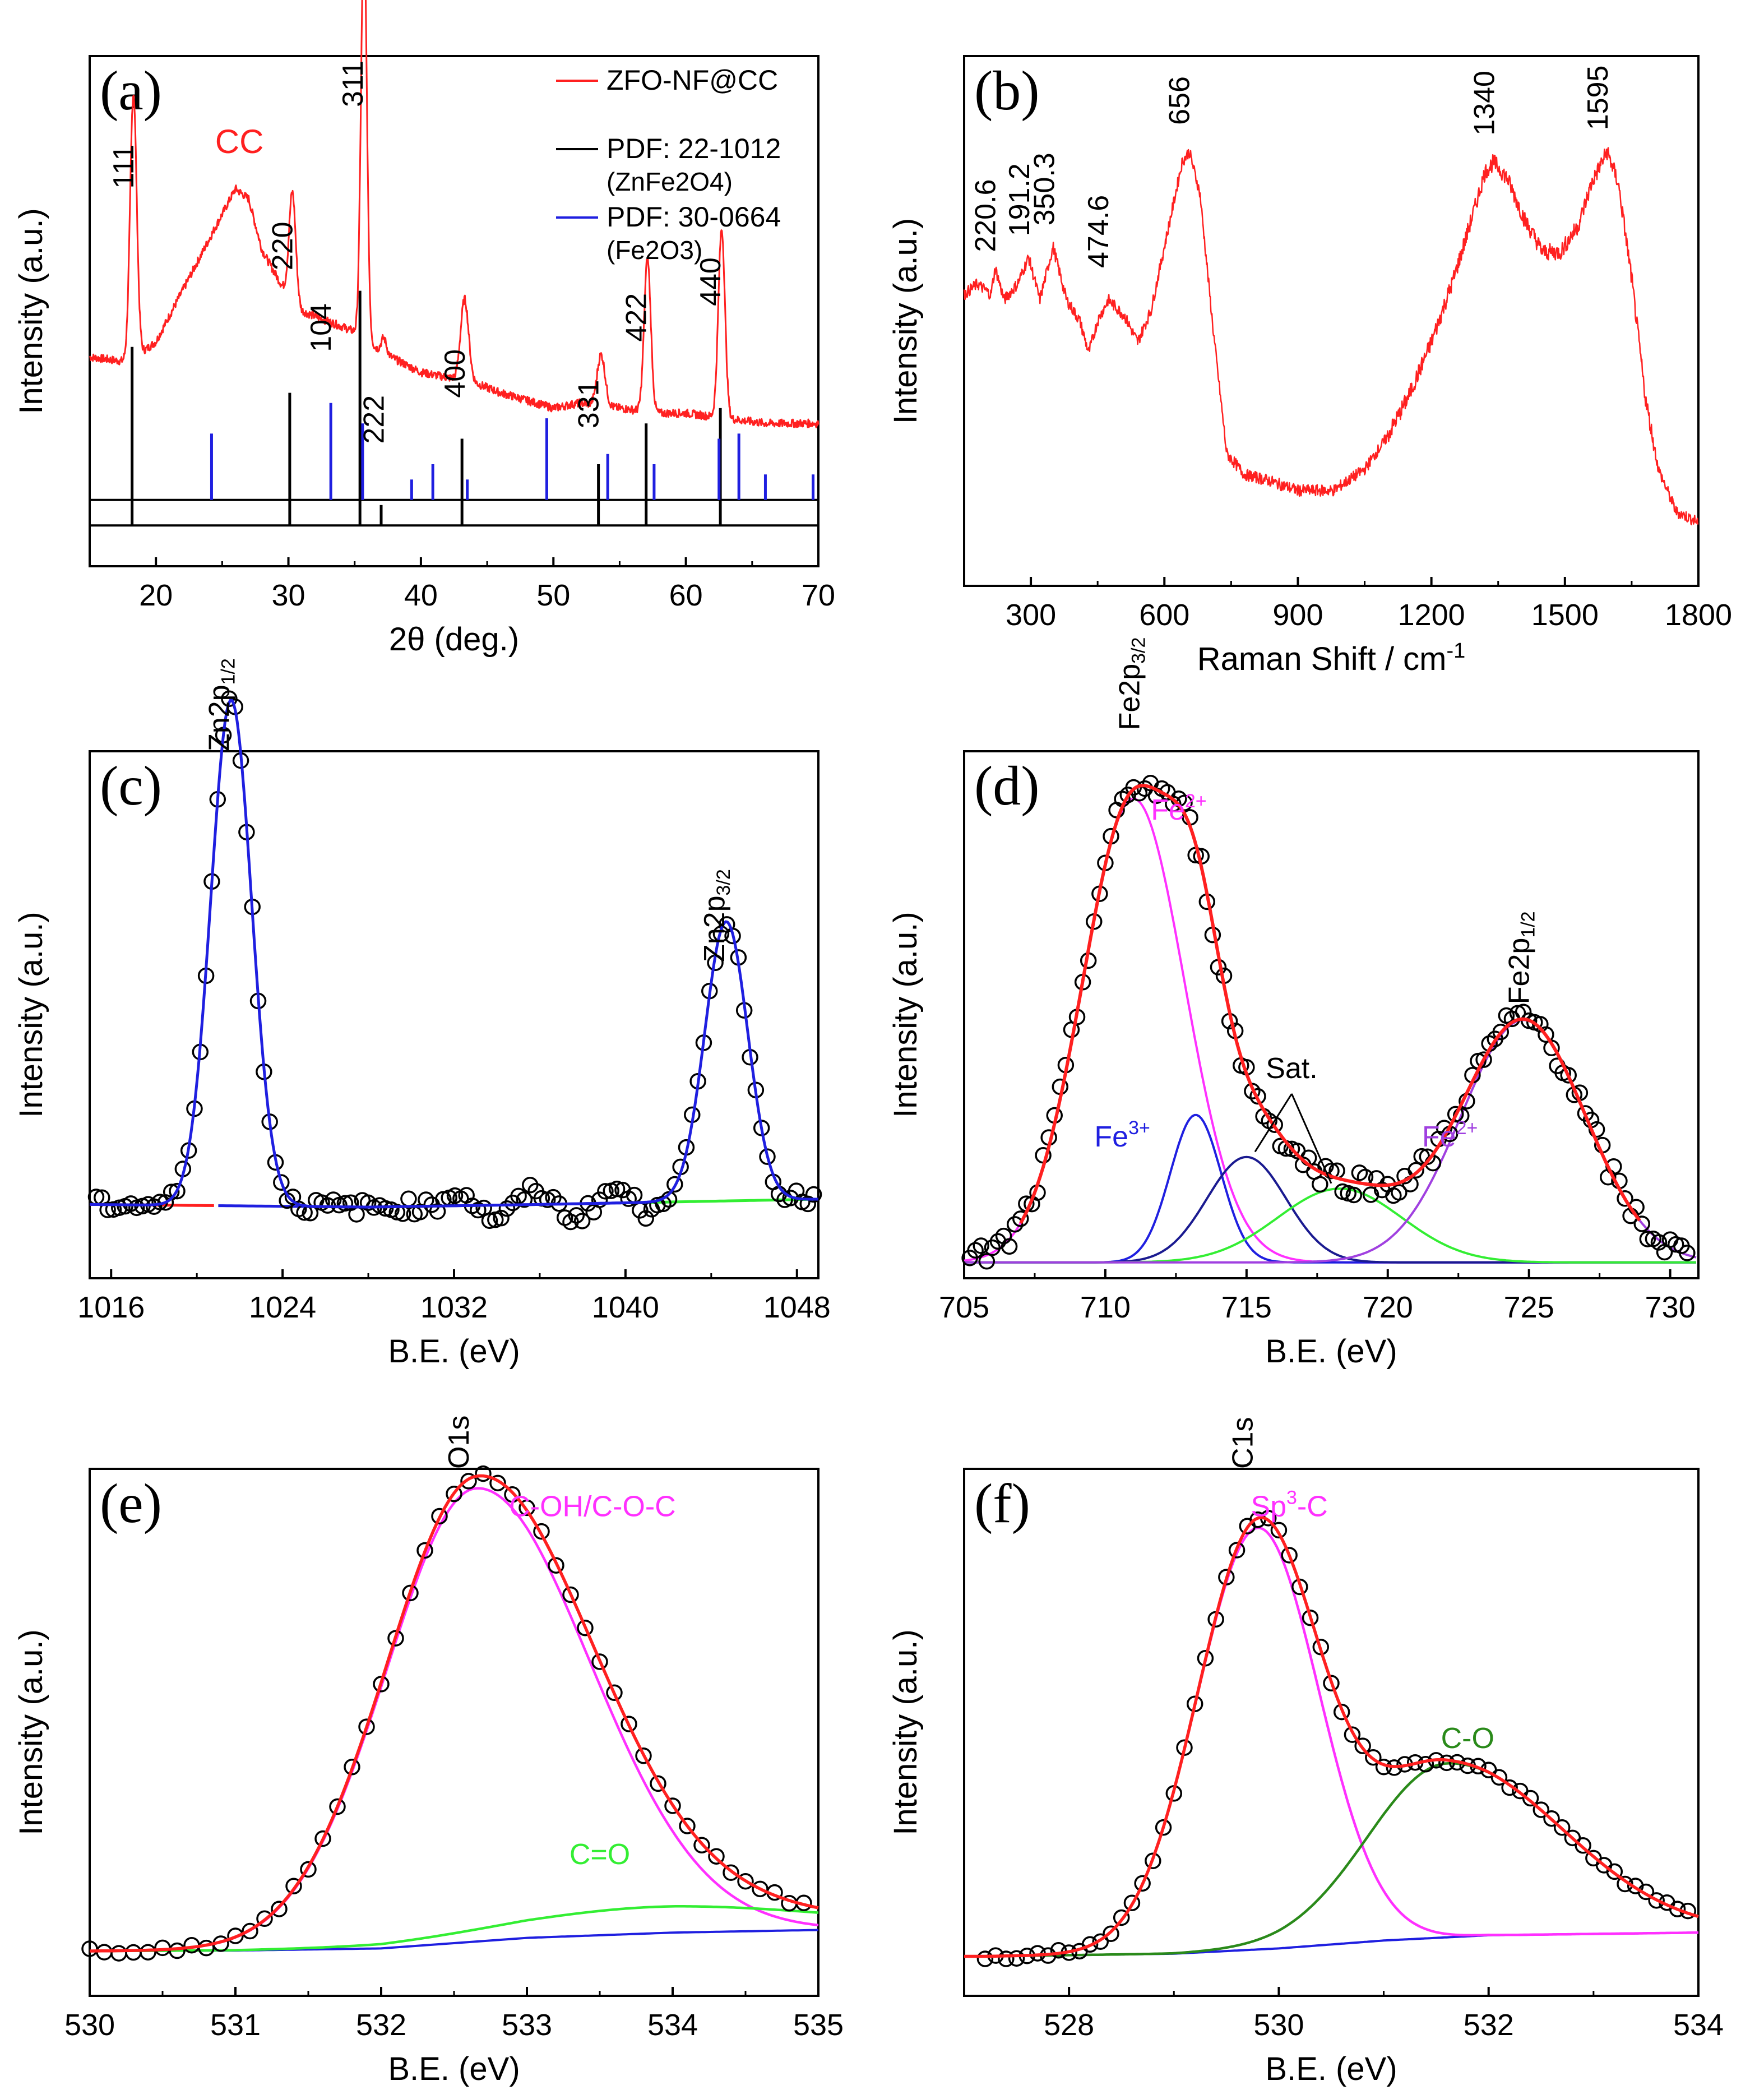 The image size is (1764, 2099). I want to click on x-tick-label: 710, so click(1105, 1307).